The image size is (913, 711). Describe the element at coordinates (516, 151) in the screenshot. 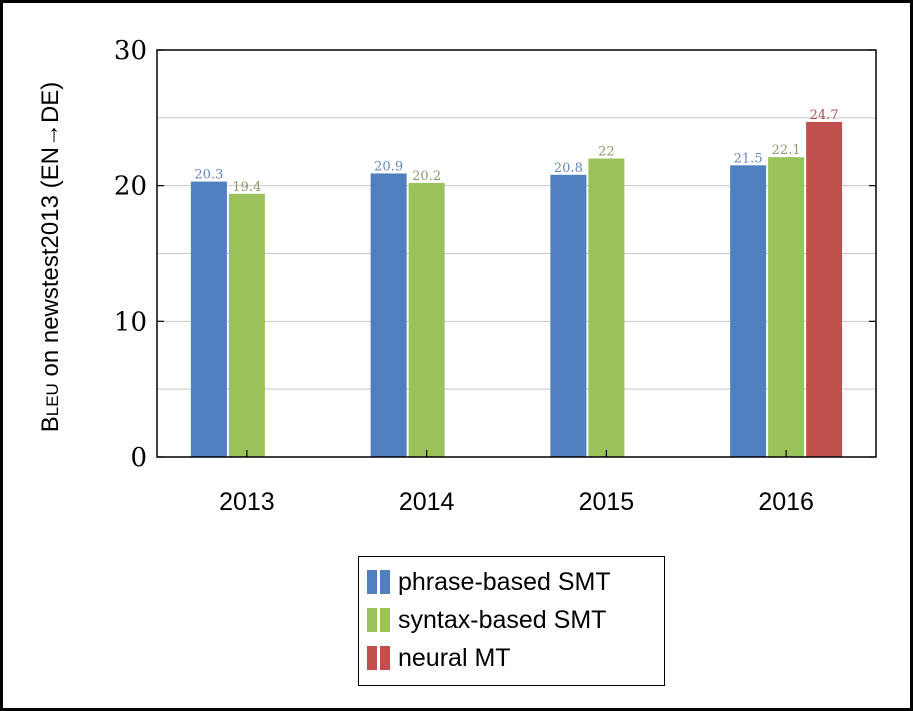

I see `data-labels: 20.3 19.4 20.9 20.2 20.8 22 21.5 22.1 24.7` at that location.